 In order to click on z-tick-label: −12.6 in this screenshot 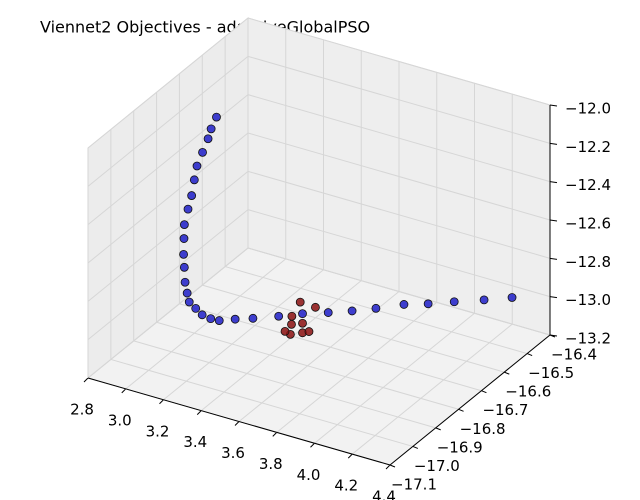, I will do `click(588, 224)`.